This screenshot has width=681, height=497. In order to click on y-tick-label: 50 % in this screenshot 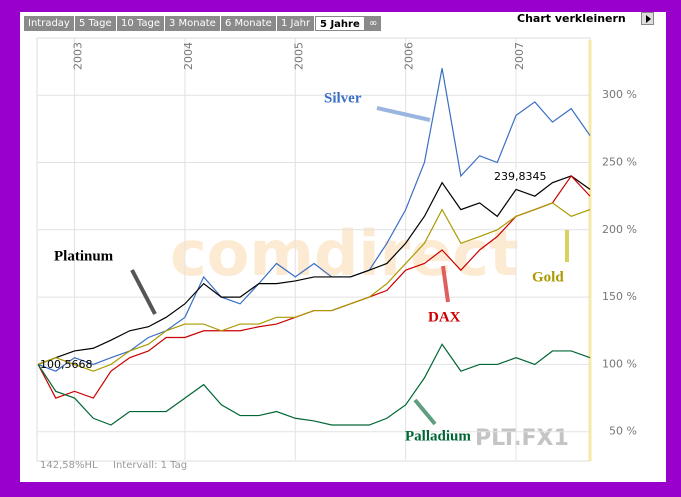, I will do `click(623, 431)`.